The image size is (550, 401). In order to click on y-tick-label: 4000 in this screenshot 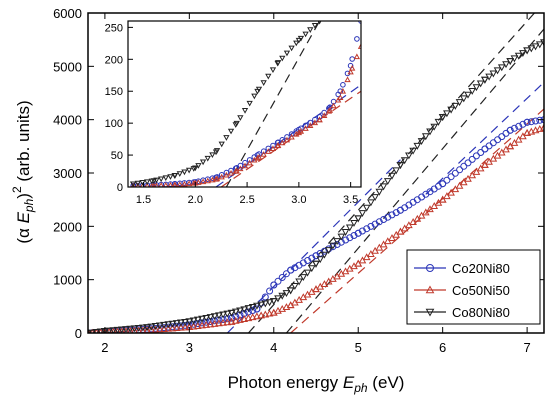, I will do `click(67, 120)`.